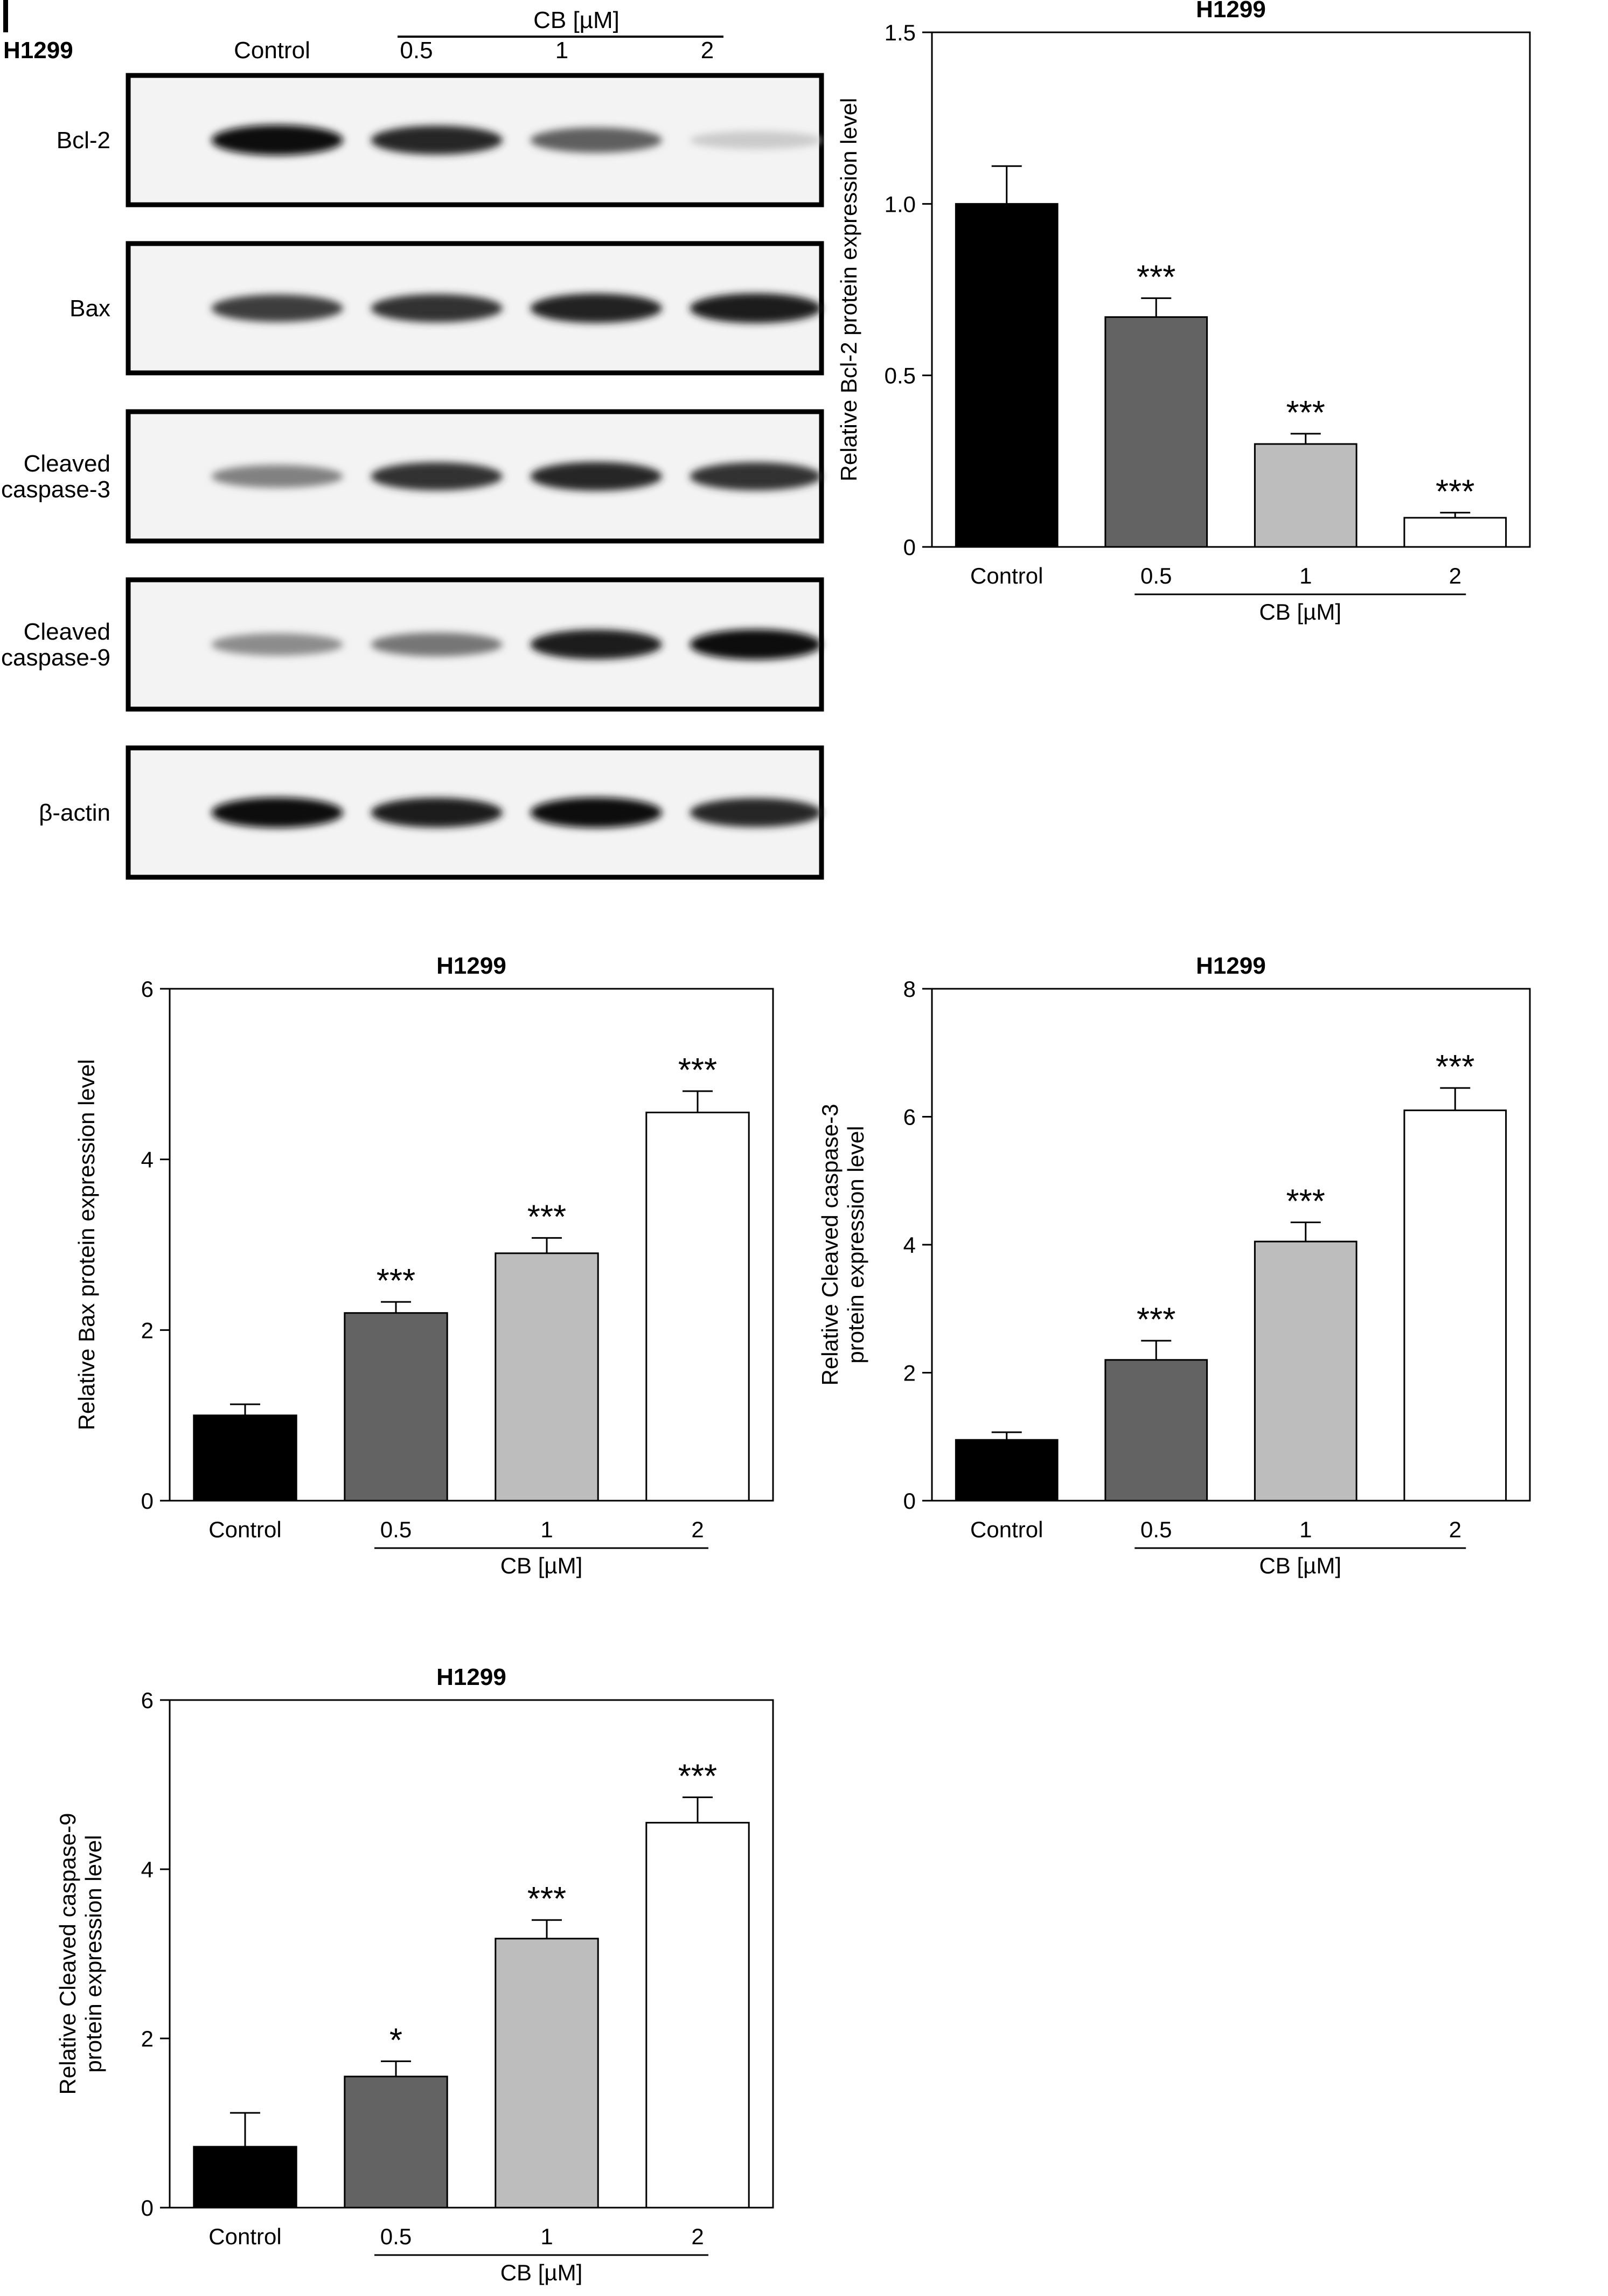  Describe the element at coordinates (395, 2041) in the screenshot. I see `significance-marker: *` at that location.